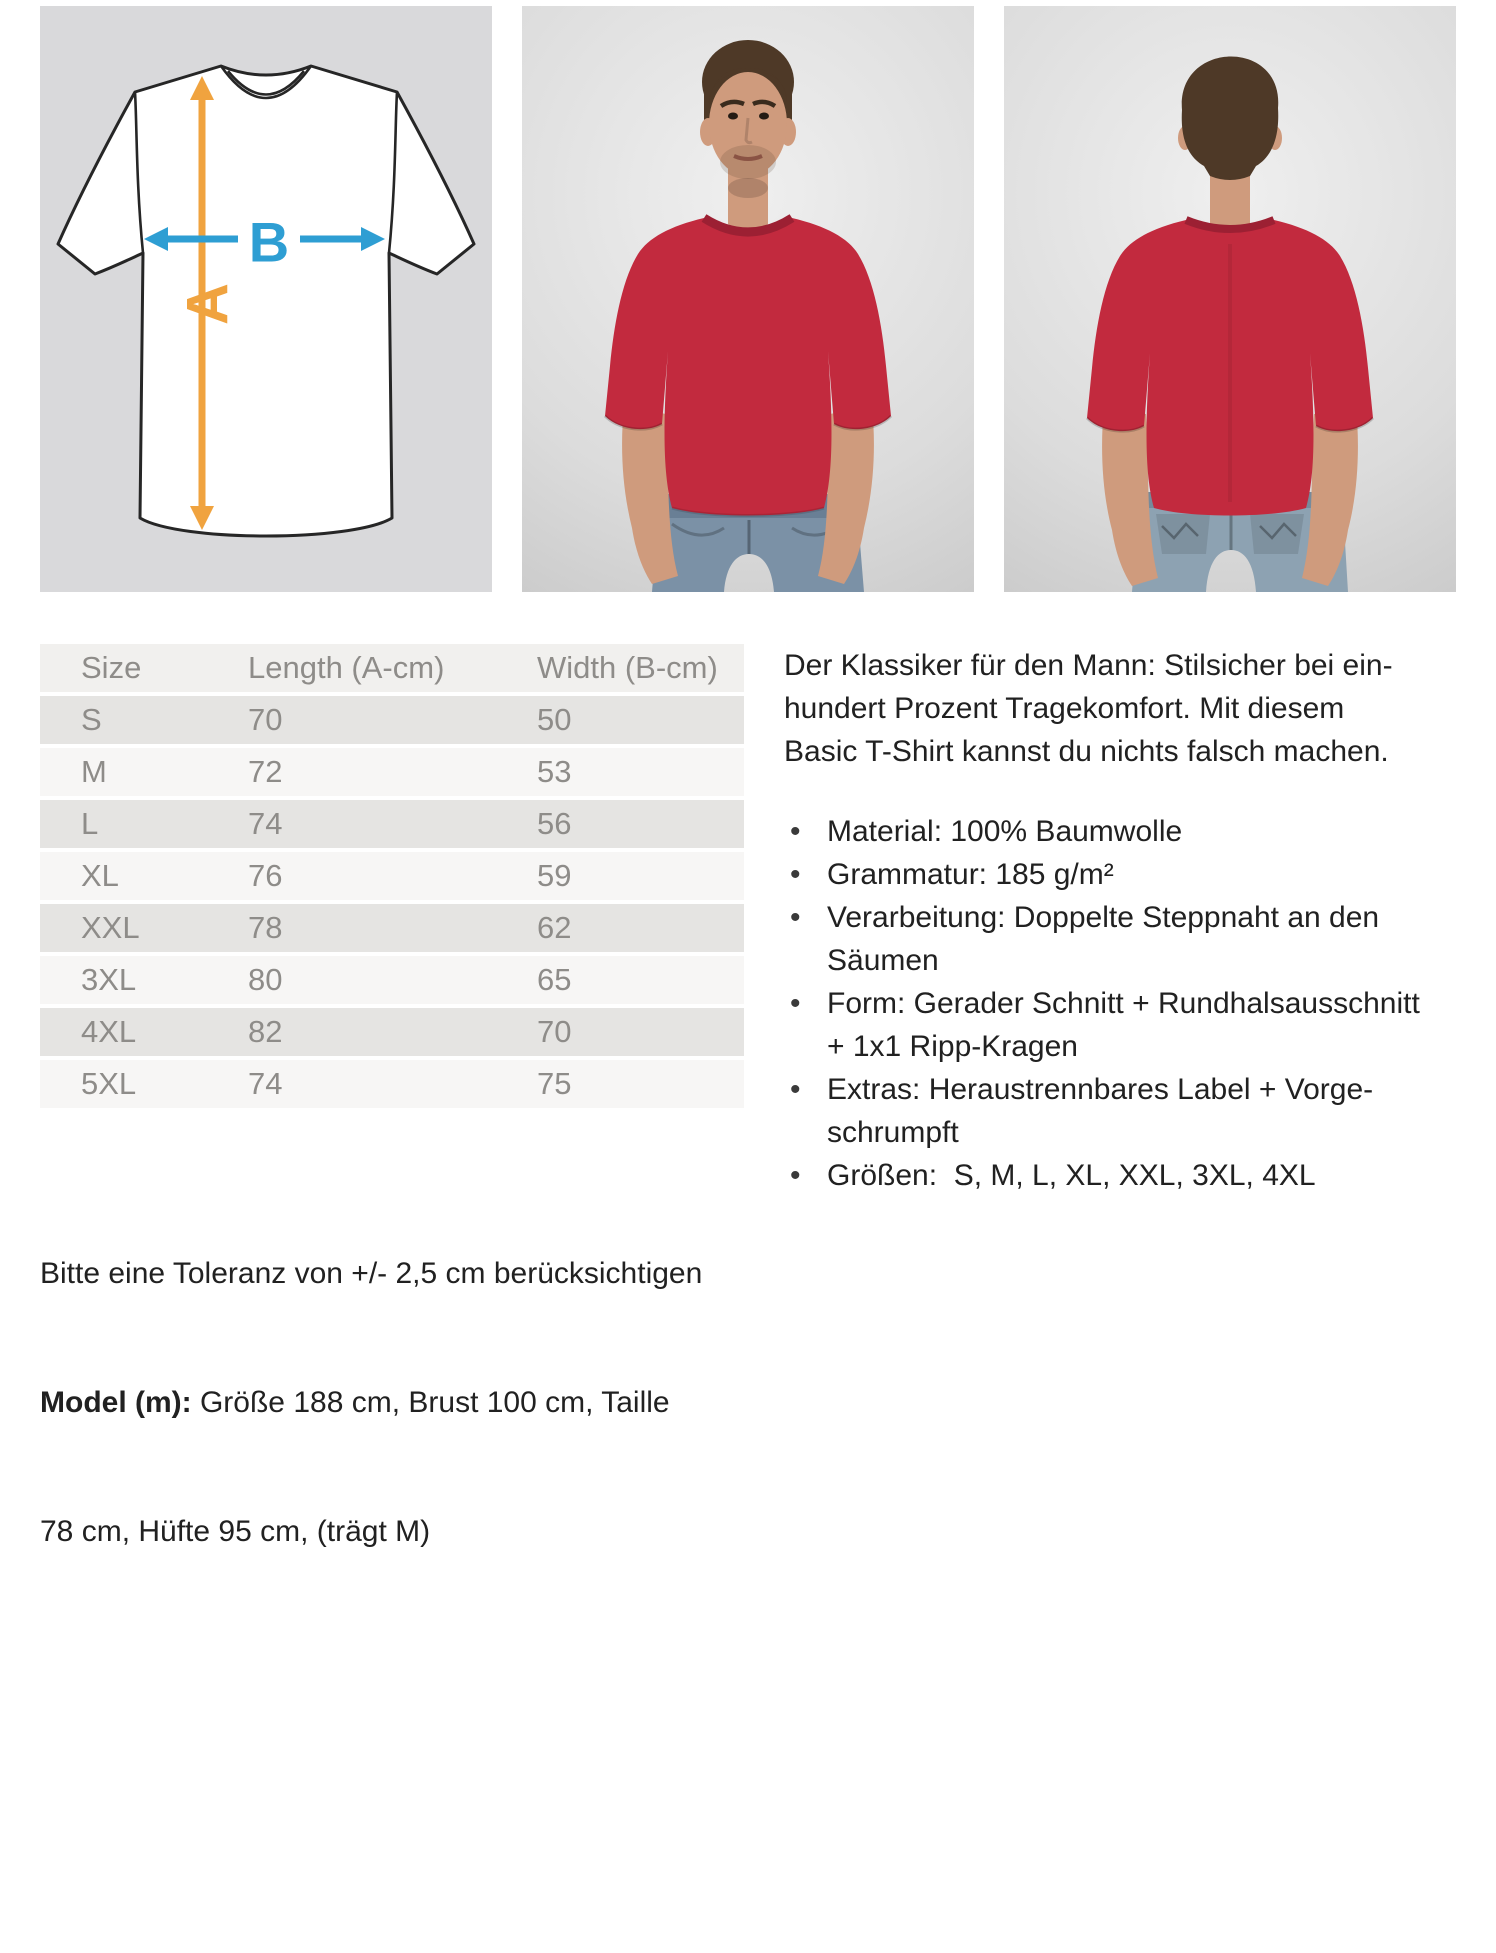 This screenshot has height=1953, width=1496. I want to click on table-row: XL 76 59, so click(392, 878).